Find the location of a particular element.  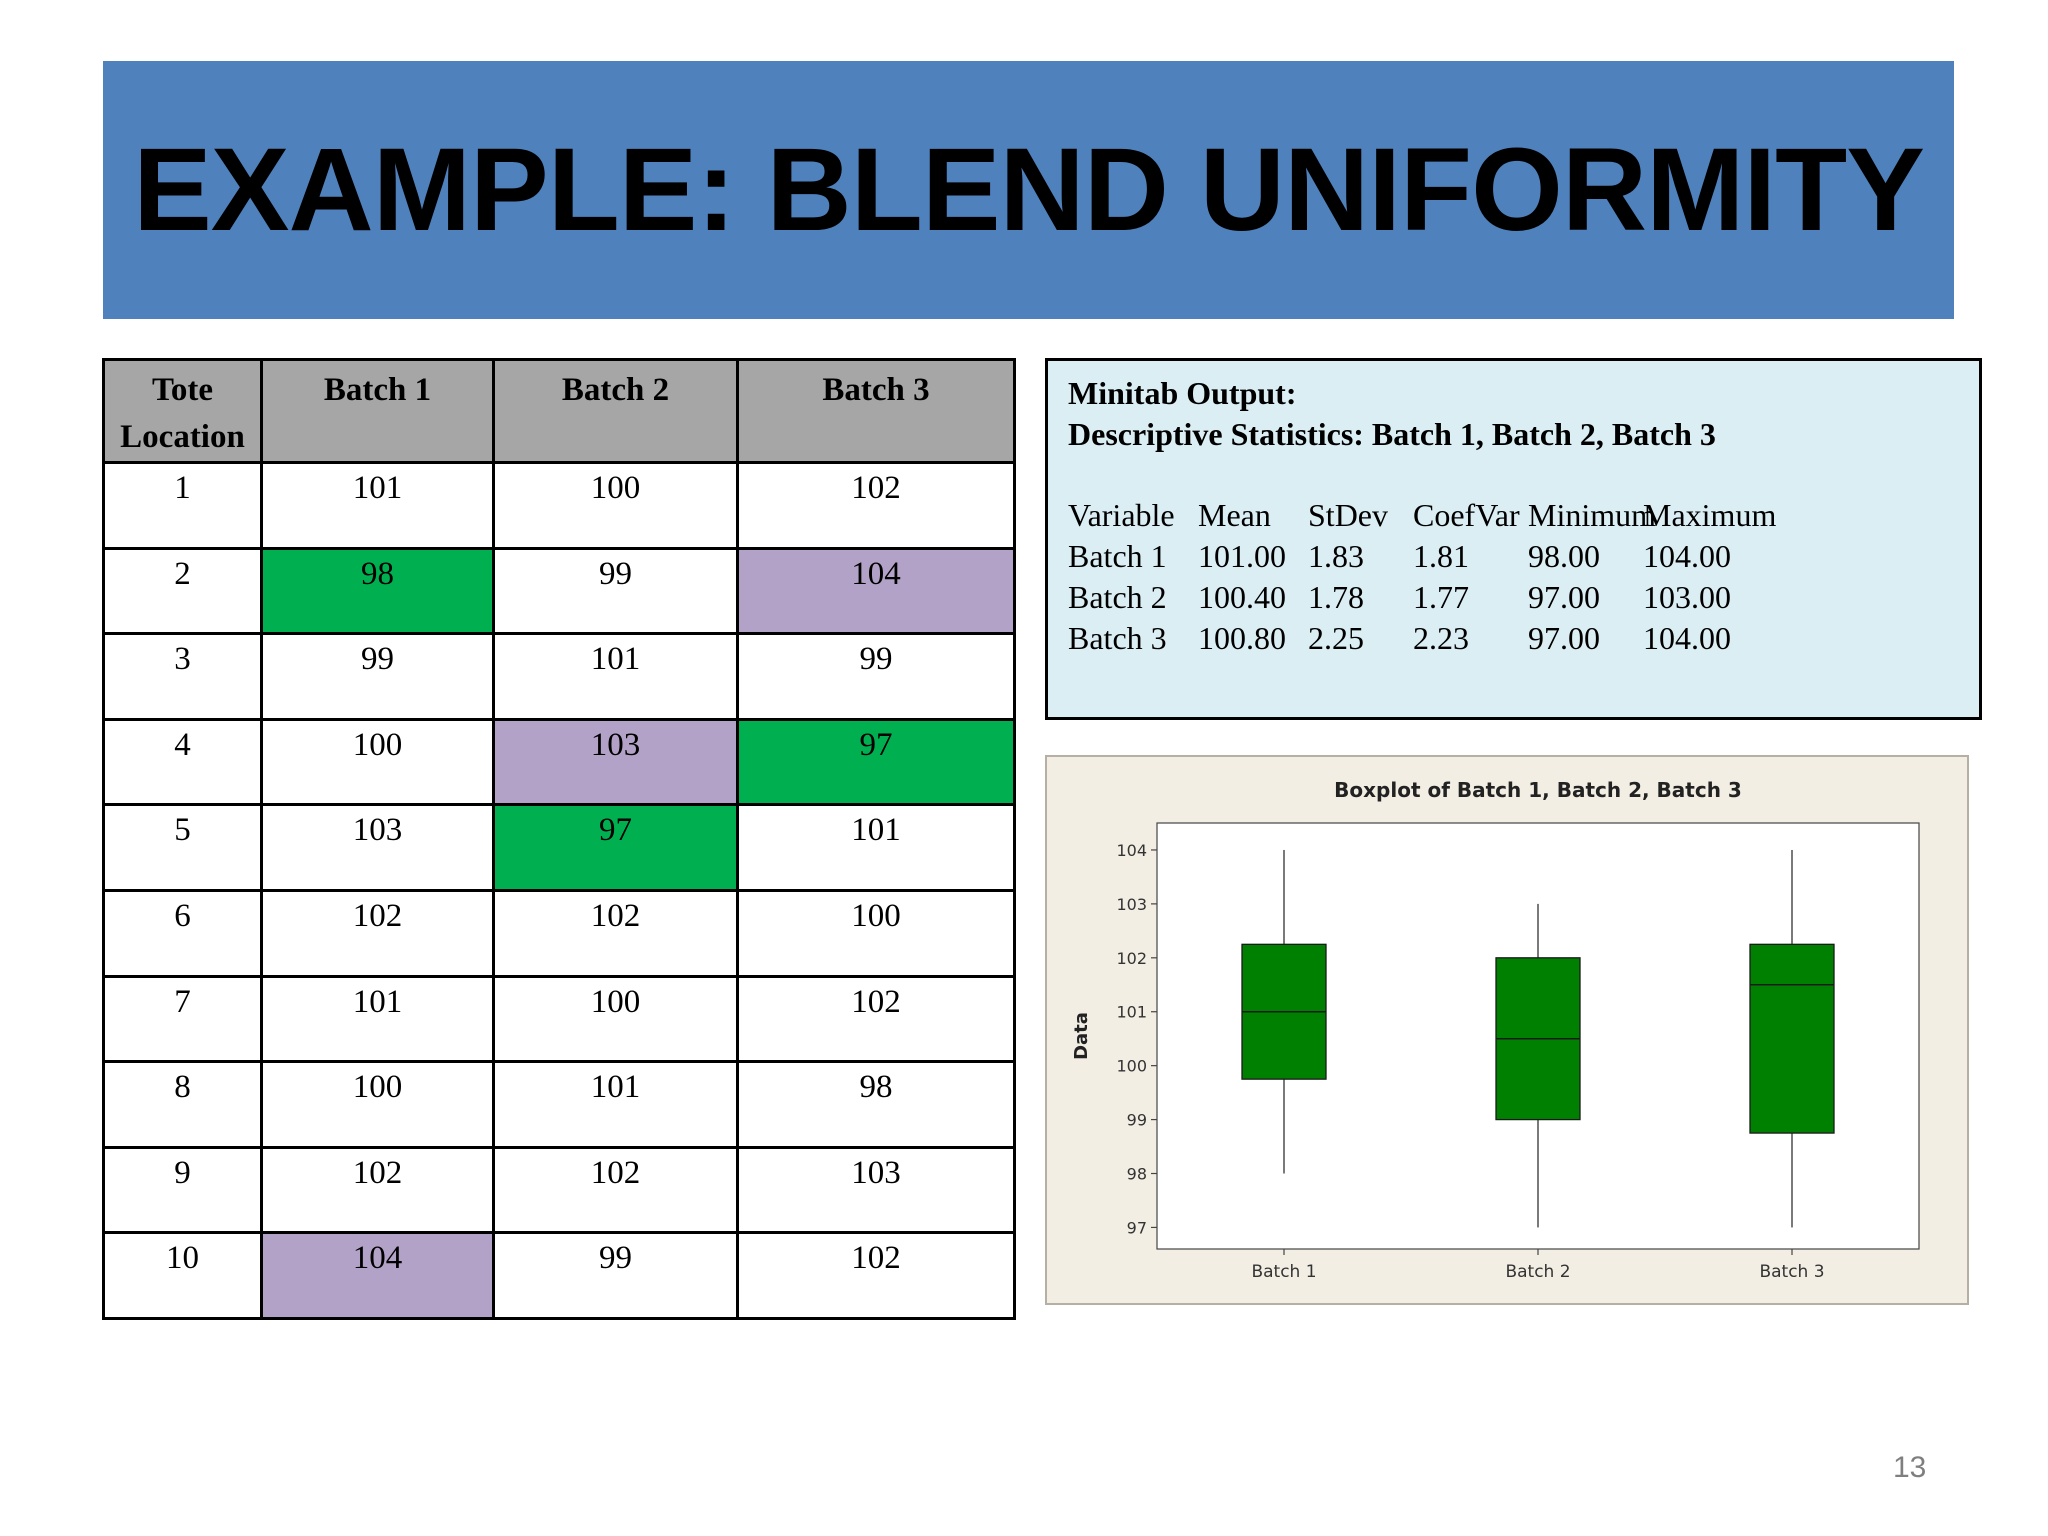

stats-cell: 1.83 is located at coordinates (1336, 556).